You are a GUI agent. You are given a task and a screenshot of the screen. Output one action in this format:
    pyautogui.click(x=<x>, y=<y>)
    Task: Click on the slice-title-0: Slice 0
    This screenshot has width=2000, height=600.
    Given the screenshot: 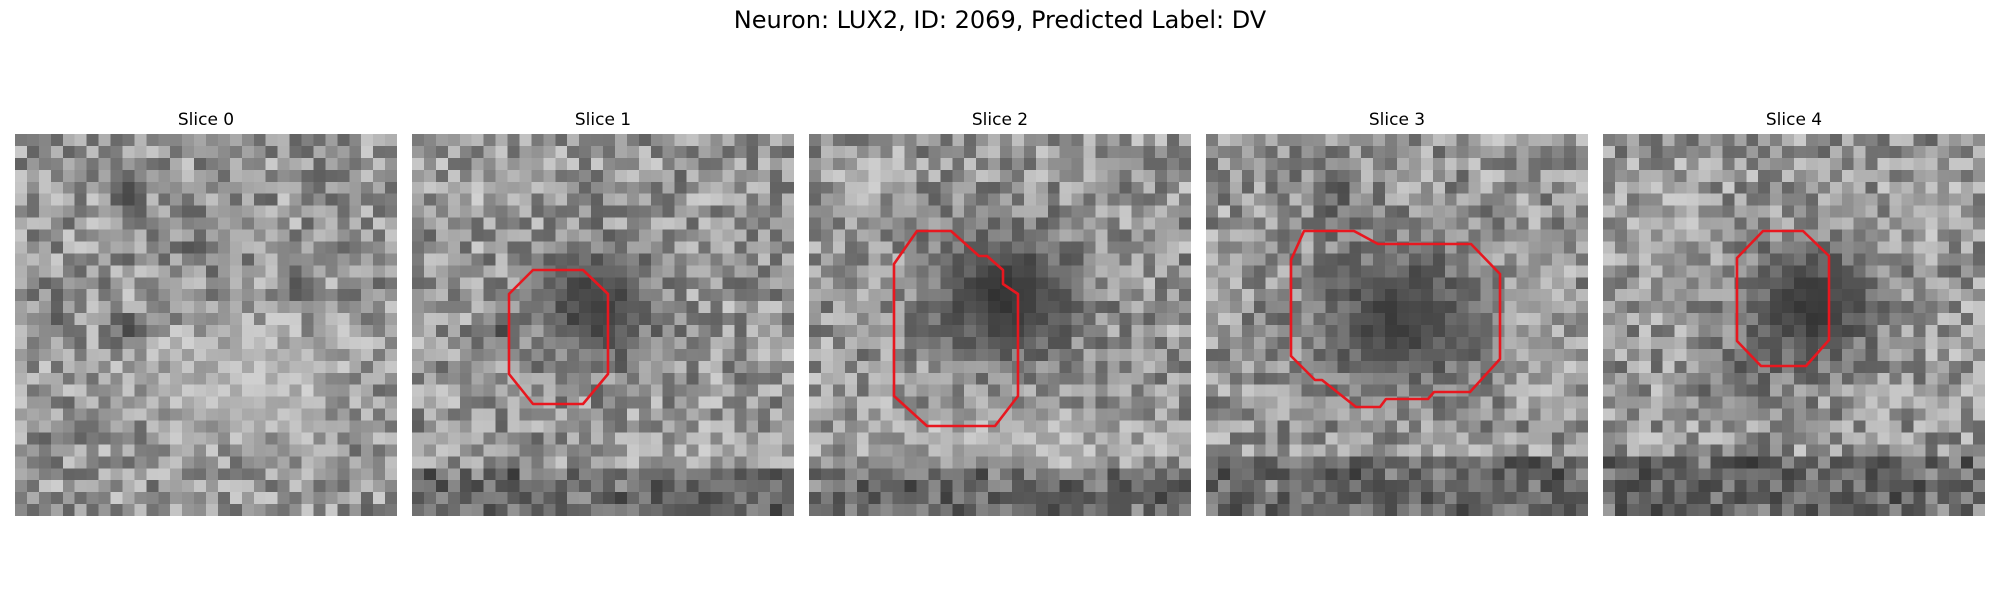 What is the action you would take?
    pyautogui.click(x=206, y=120)
    